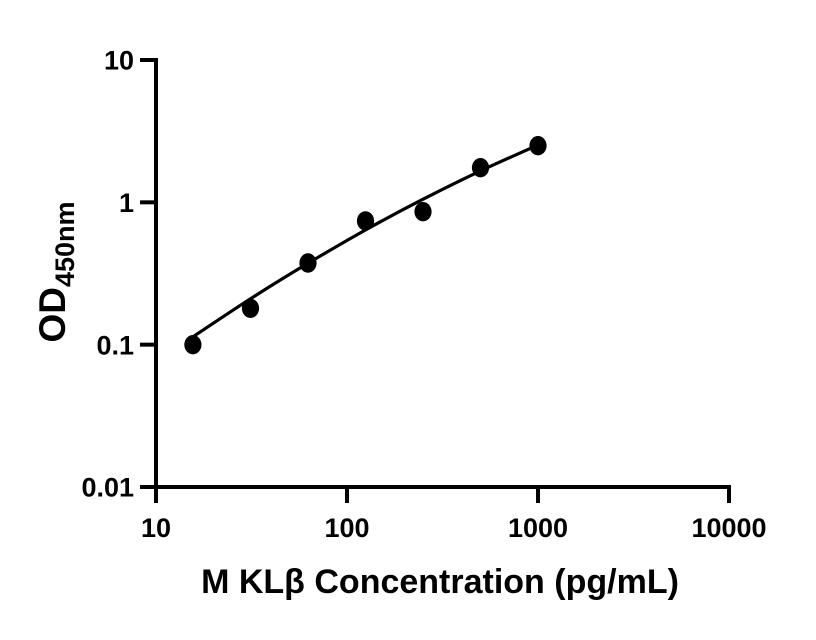  Describe the element at coordinates (65, 244) in the screenshot. I see `y-axis-title-subscript: 450nm` at that location.